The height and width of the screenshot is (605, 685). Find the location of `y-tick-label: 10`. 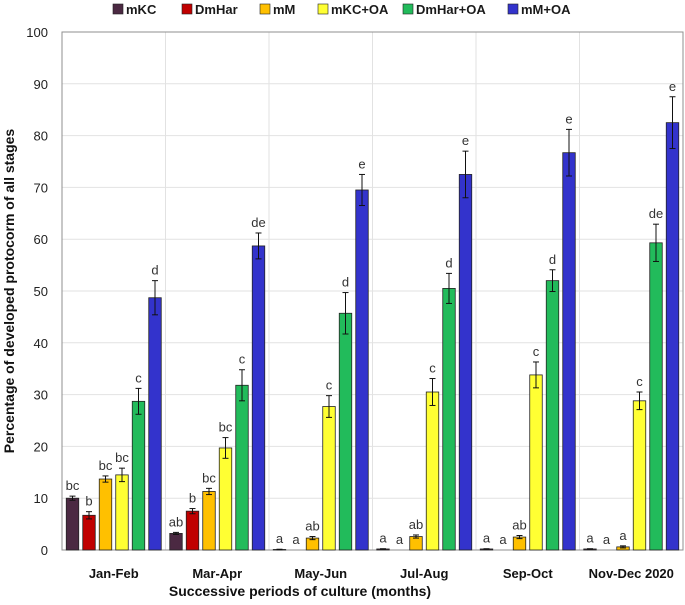

y-tick-label: 10 is located at coordinates (41, 498).